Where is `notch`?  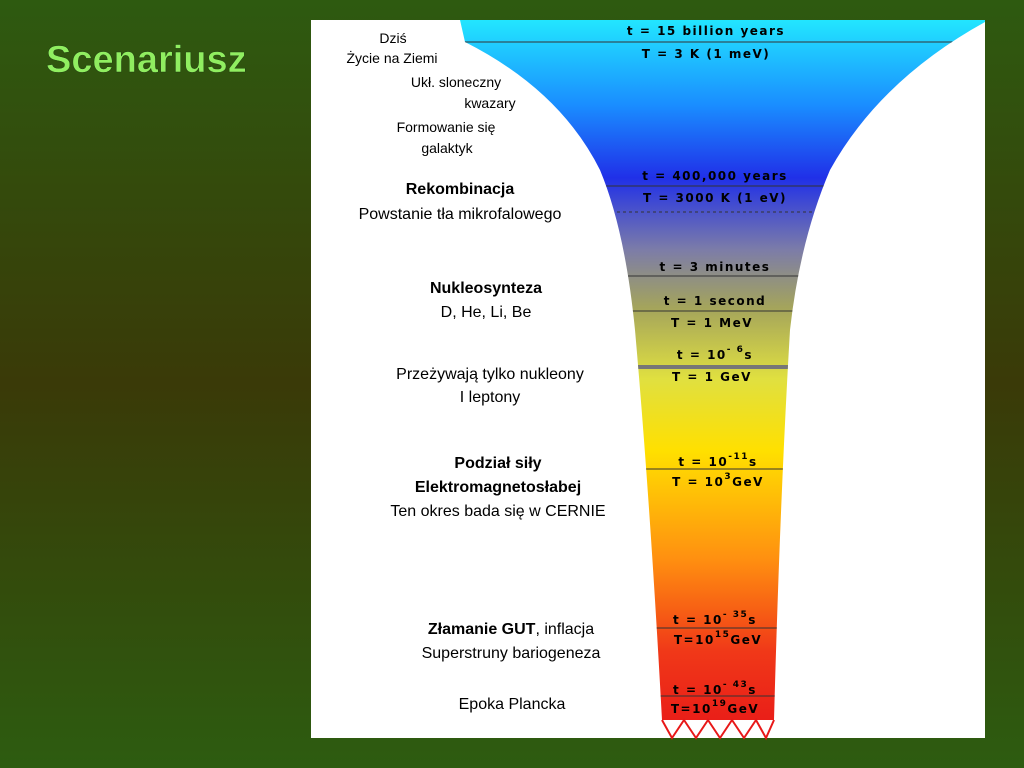
notch is located at coordinates (550, 117).